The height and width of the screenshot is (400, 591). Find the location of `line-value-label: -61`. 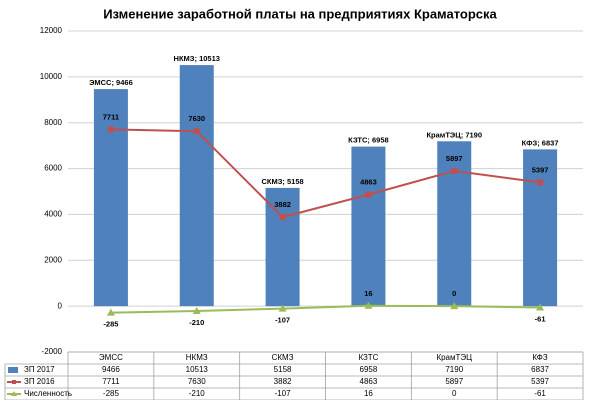

line-value-label: -61 is located at coordinates (540, 319).